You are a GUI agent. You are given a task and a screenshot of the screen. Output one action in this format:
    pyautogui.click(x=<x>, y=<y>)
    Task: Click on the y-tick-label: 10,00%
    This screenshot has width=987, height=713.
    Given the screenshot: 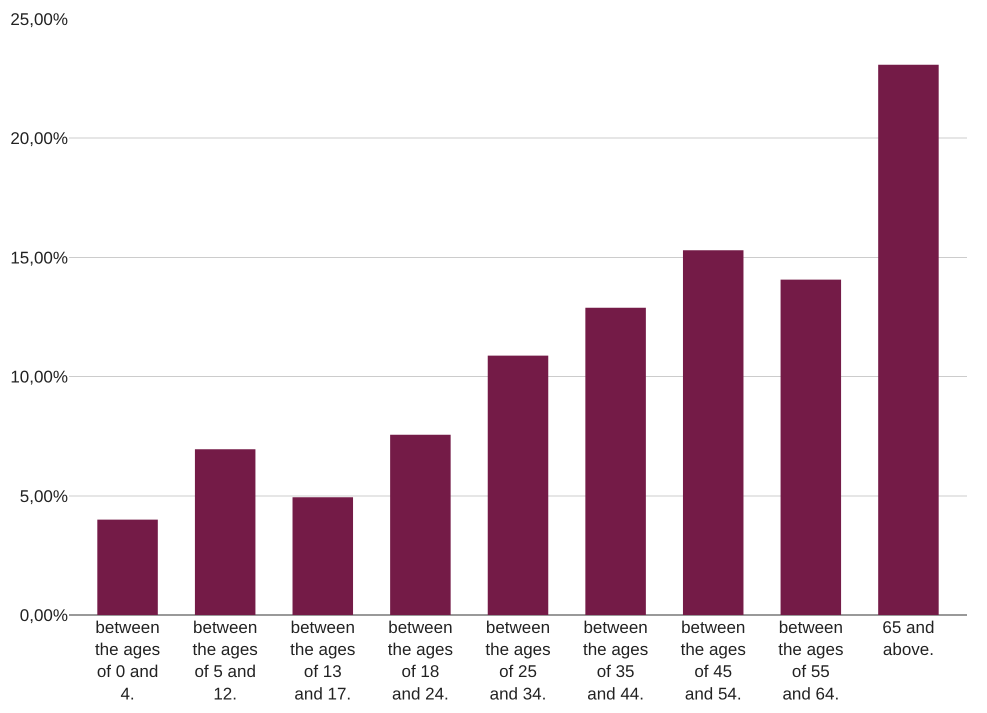 What is the action you would take?
    pyautogui.click(x=39, y=377)
    